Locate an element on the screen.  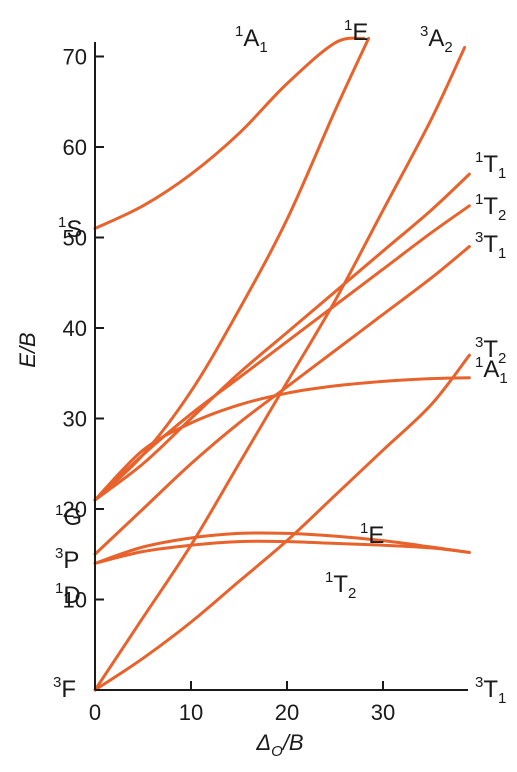
term-label-3t1-ground: 3T1 is located at coordinates (490, 690).